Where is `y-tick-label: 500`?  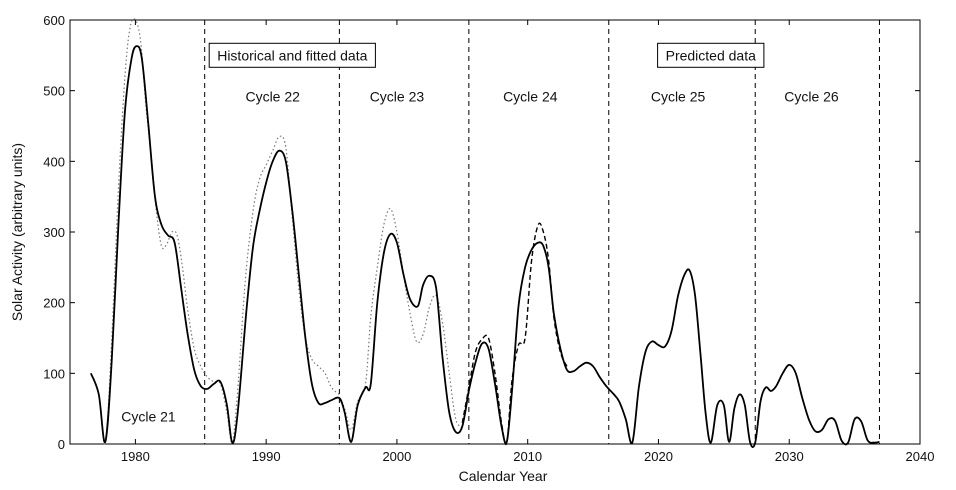
y-tick-label: 500 is located at coordinates (54, 91).